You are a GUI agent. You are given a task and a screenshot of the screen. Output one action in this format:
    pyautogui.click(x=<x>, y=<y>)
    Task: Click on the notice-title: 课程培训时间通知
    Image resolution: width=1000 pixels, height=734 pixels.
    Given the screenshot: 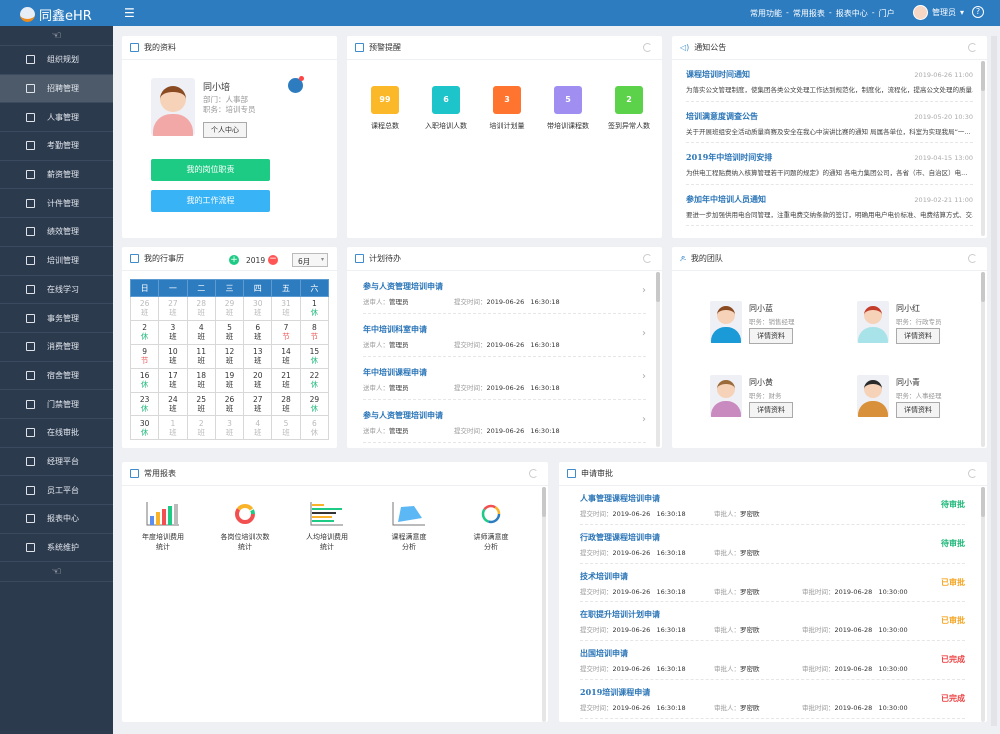 What is the action you would take?
    pyautogui.click(x=718, y=74)
    